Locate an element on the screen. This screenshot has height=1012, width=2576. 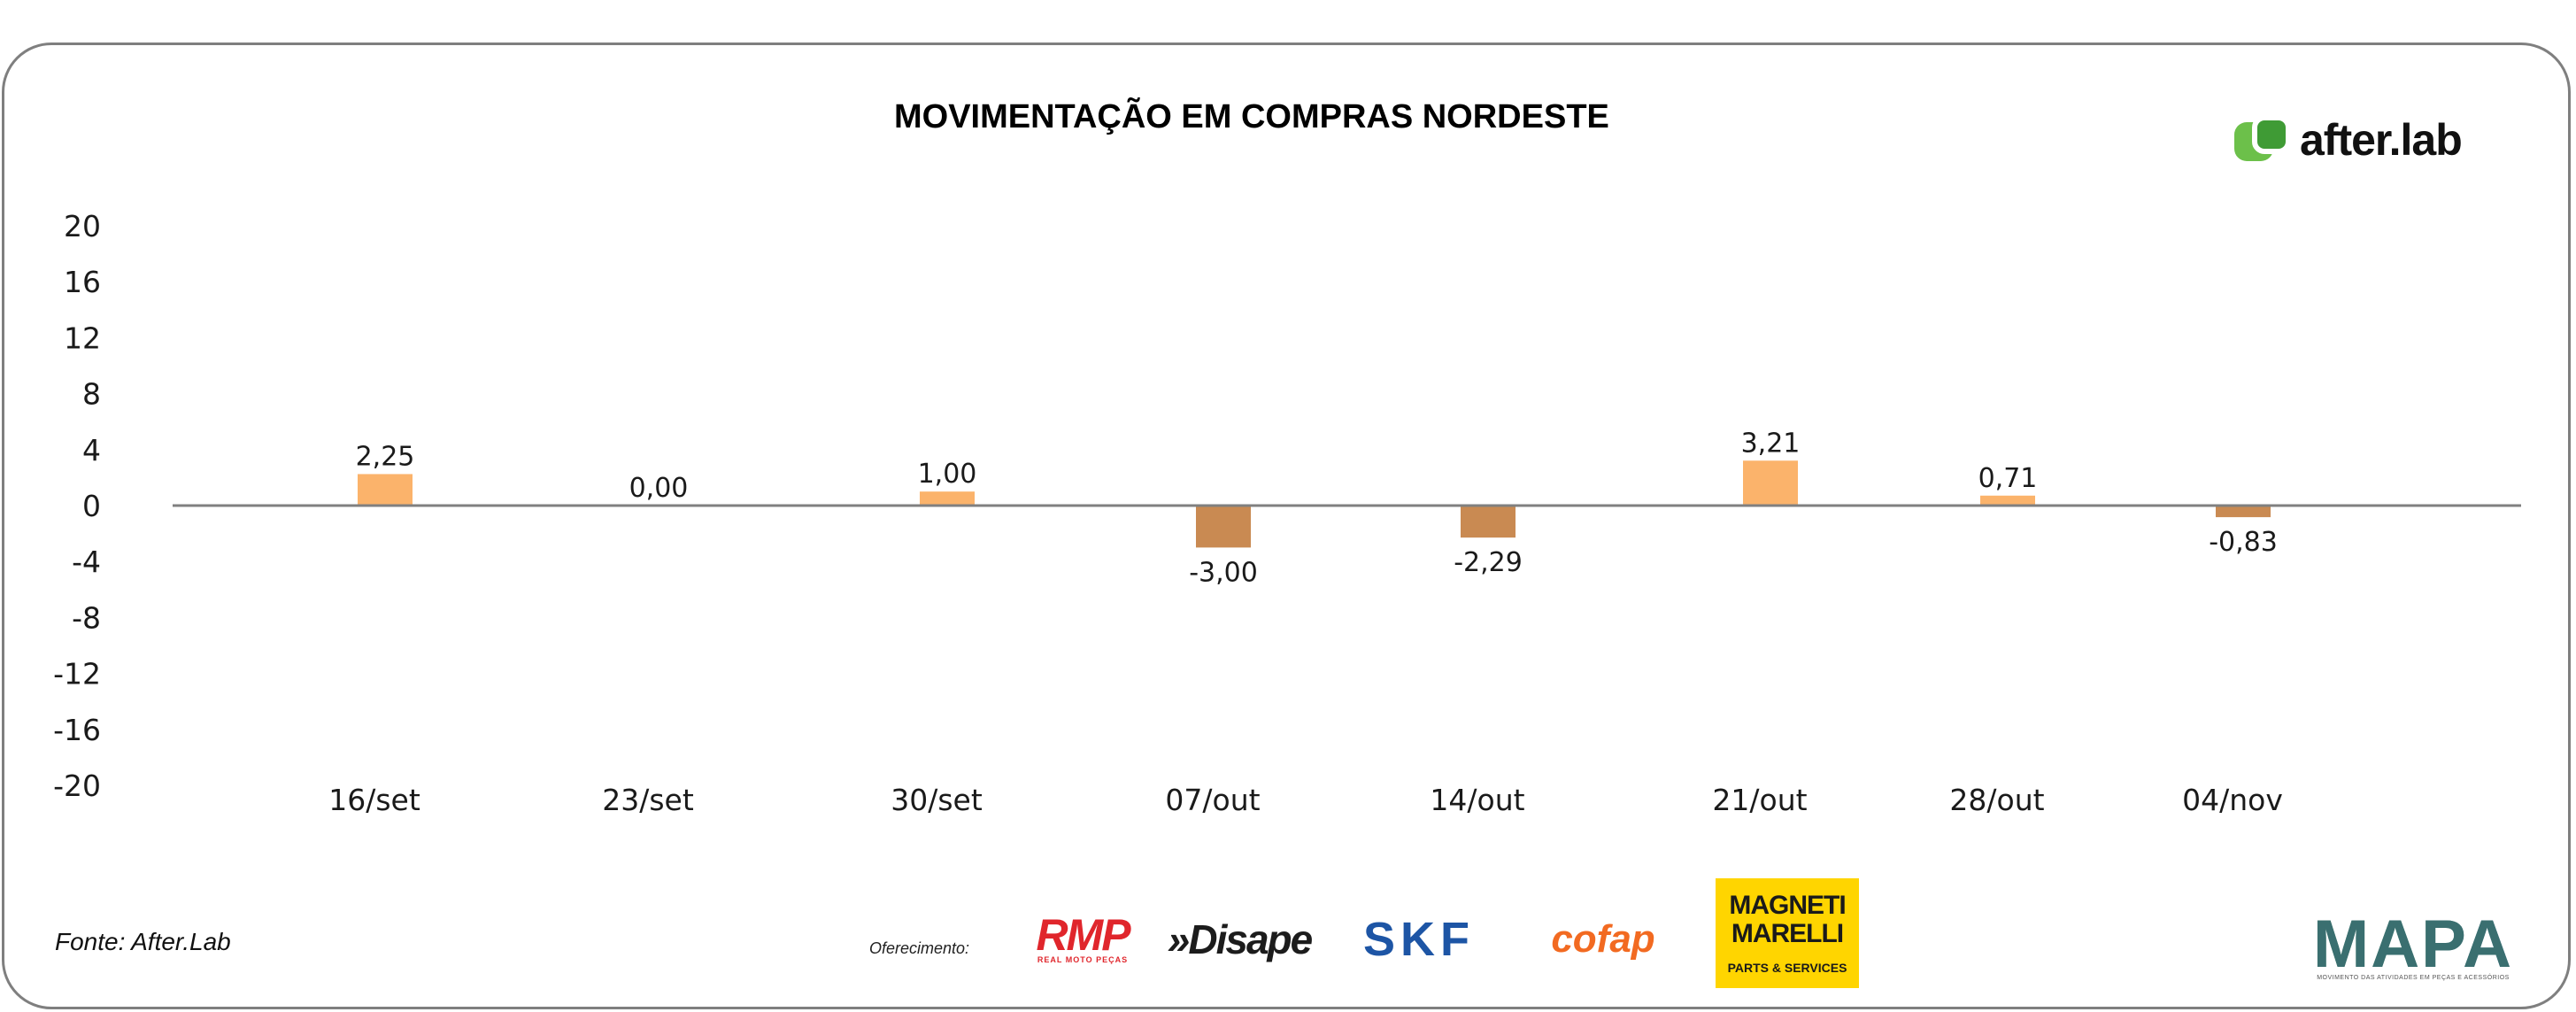
magneti-marelli-logo: MAGNETI MARELLI PARTS & SERVICES is located at coordinates (1787, 933).